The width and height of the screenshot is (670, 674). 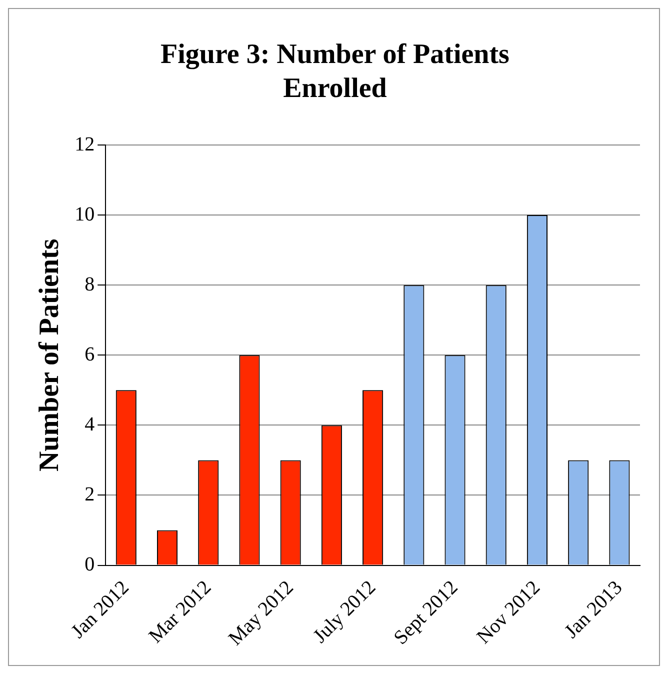 I want to click on y-tick-label: 2, so click(x=89, y=494).